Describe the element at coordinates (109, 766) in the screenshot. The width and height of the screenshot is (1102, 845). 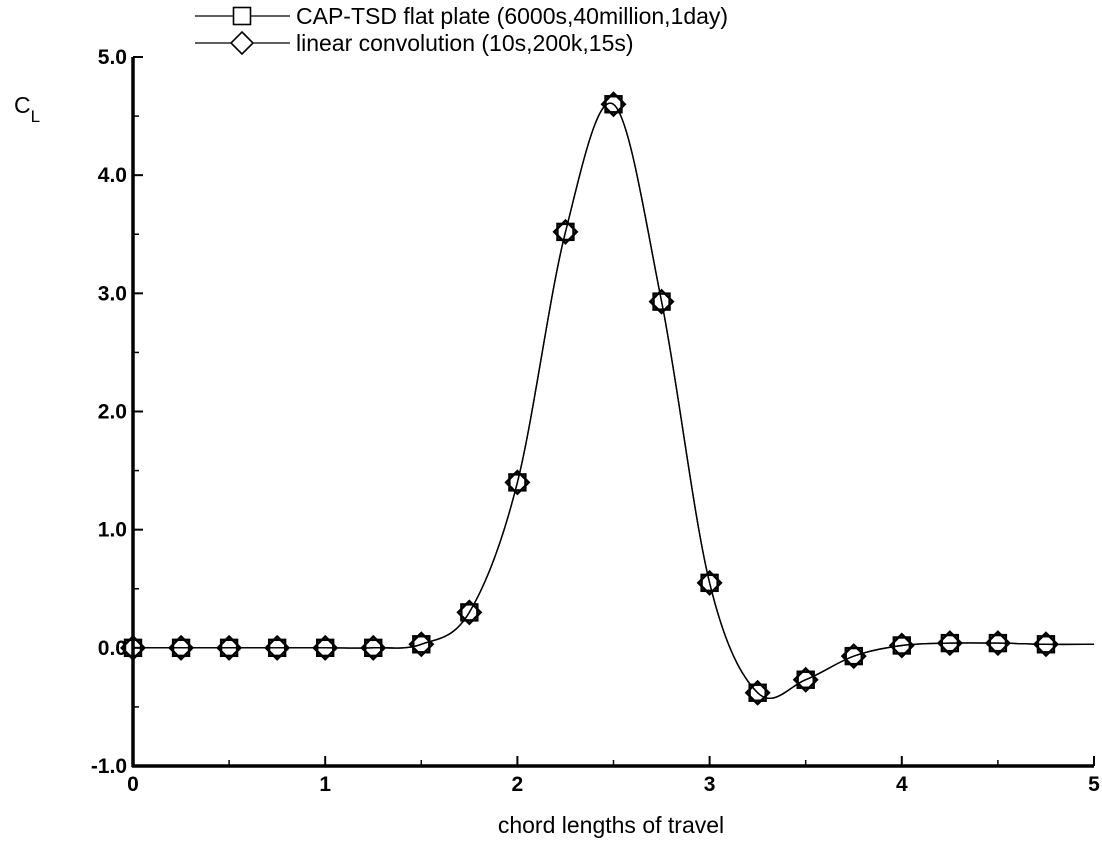
I see `y-tick-label: -1.0` at that location.